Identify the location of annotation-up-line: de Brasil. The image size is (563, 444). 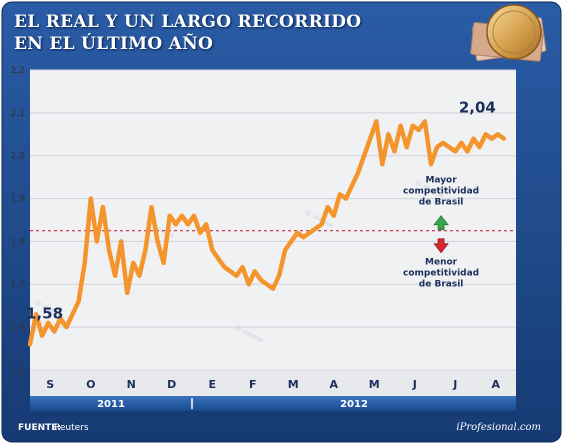
(441, 203).